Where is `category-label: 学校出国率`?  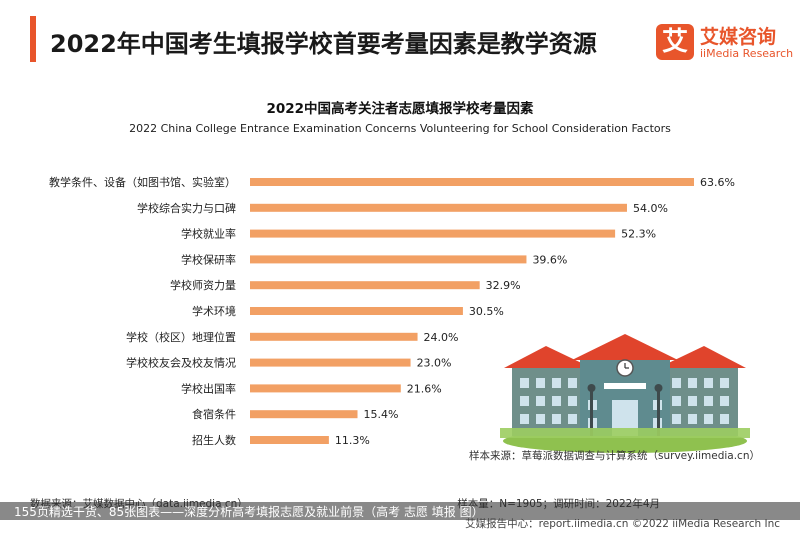
category-label: 学校出国率 is located at coordinates (208, 388).